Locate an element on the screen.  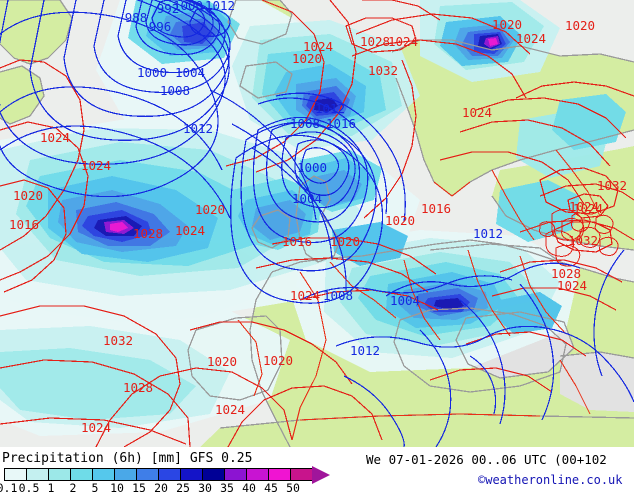
scale-label-50: 50 is located at coordinates (293, 488).